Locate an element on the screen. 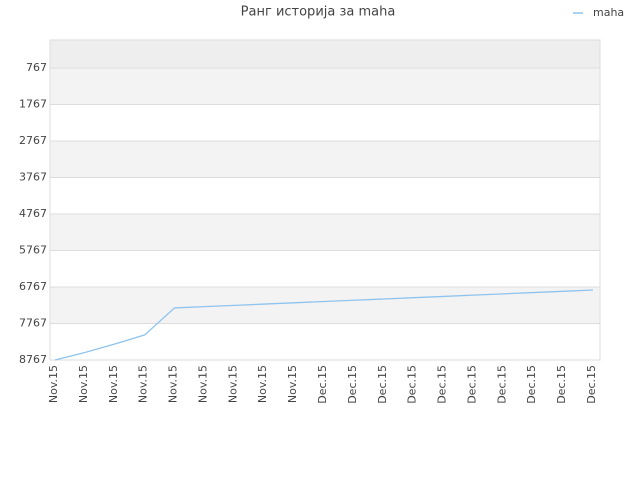  y-tick-label: 1767 is located at coordinates (33, 103).